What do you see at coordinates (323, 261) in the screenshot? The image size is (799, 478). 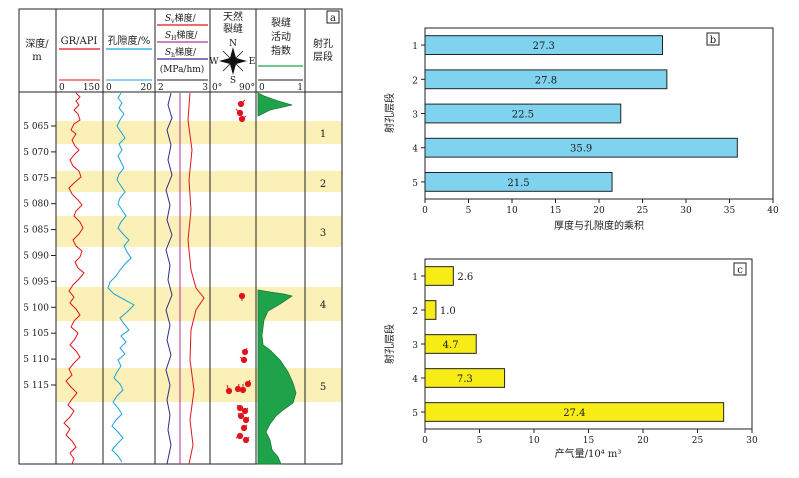 I see `perforation-labels: 1 2 3 4 5` at bounding box center [323, 261].